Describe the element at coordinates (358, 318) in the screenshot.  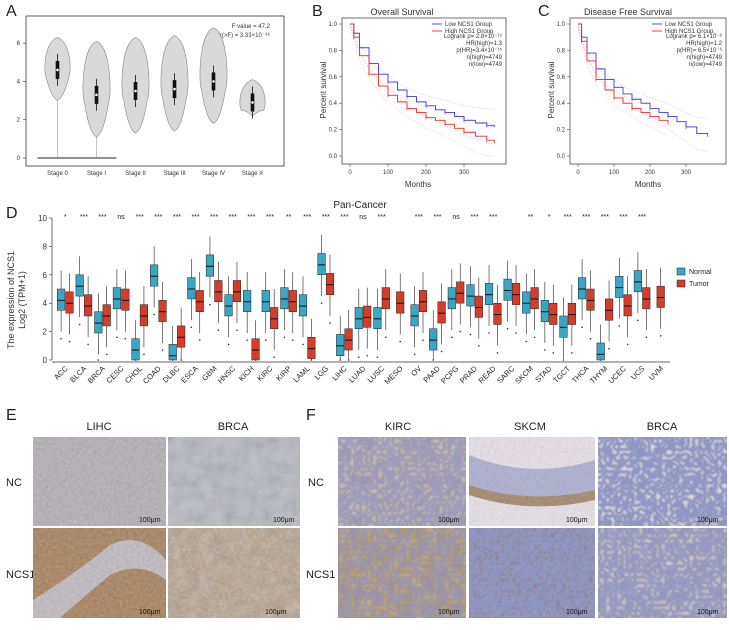
I see `box-normal-luad-box` at that location.